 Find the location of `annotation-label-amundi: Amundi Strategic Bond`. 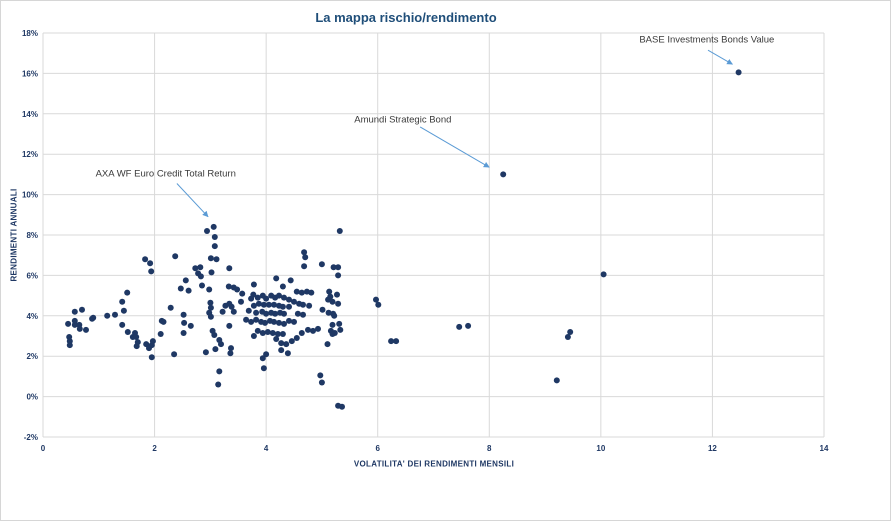

annotation-label-amundi: Amundi Strategic Bond is located at coordinates (403, 120).